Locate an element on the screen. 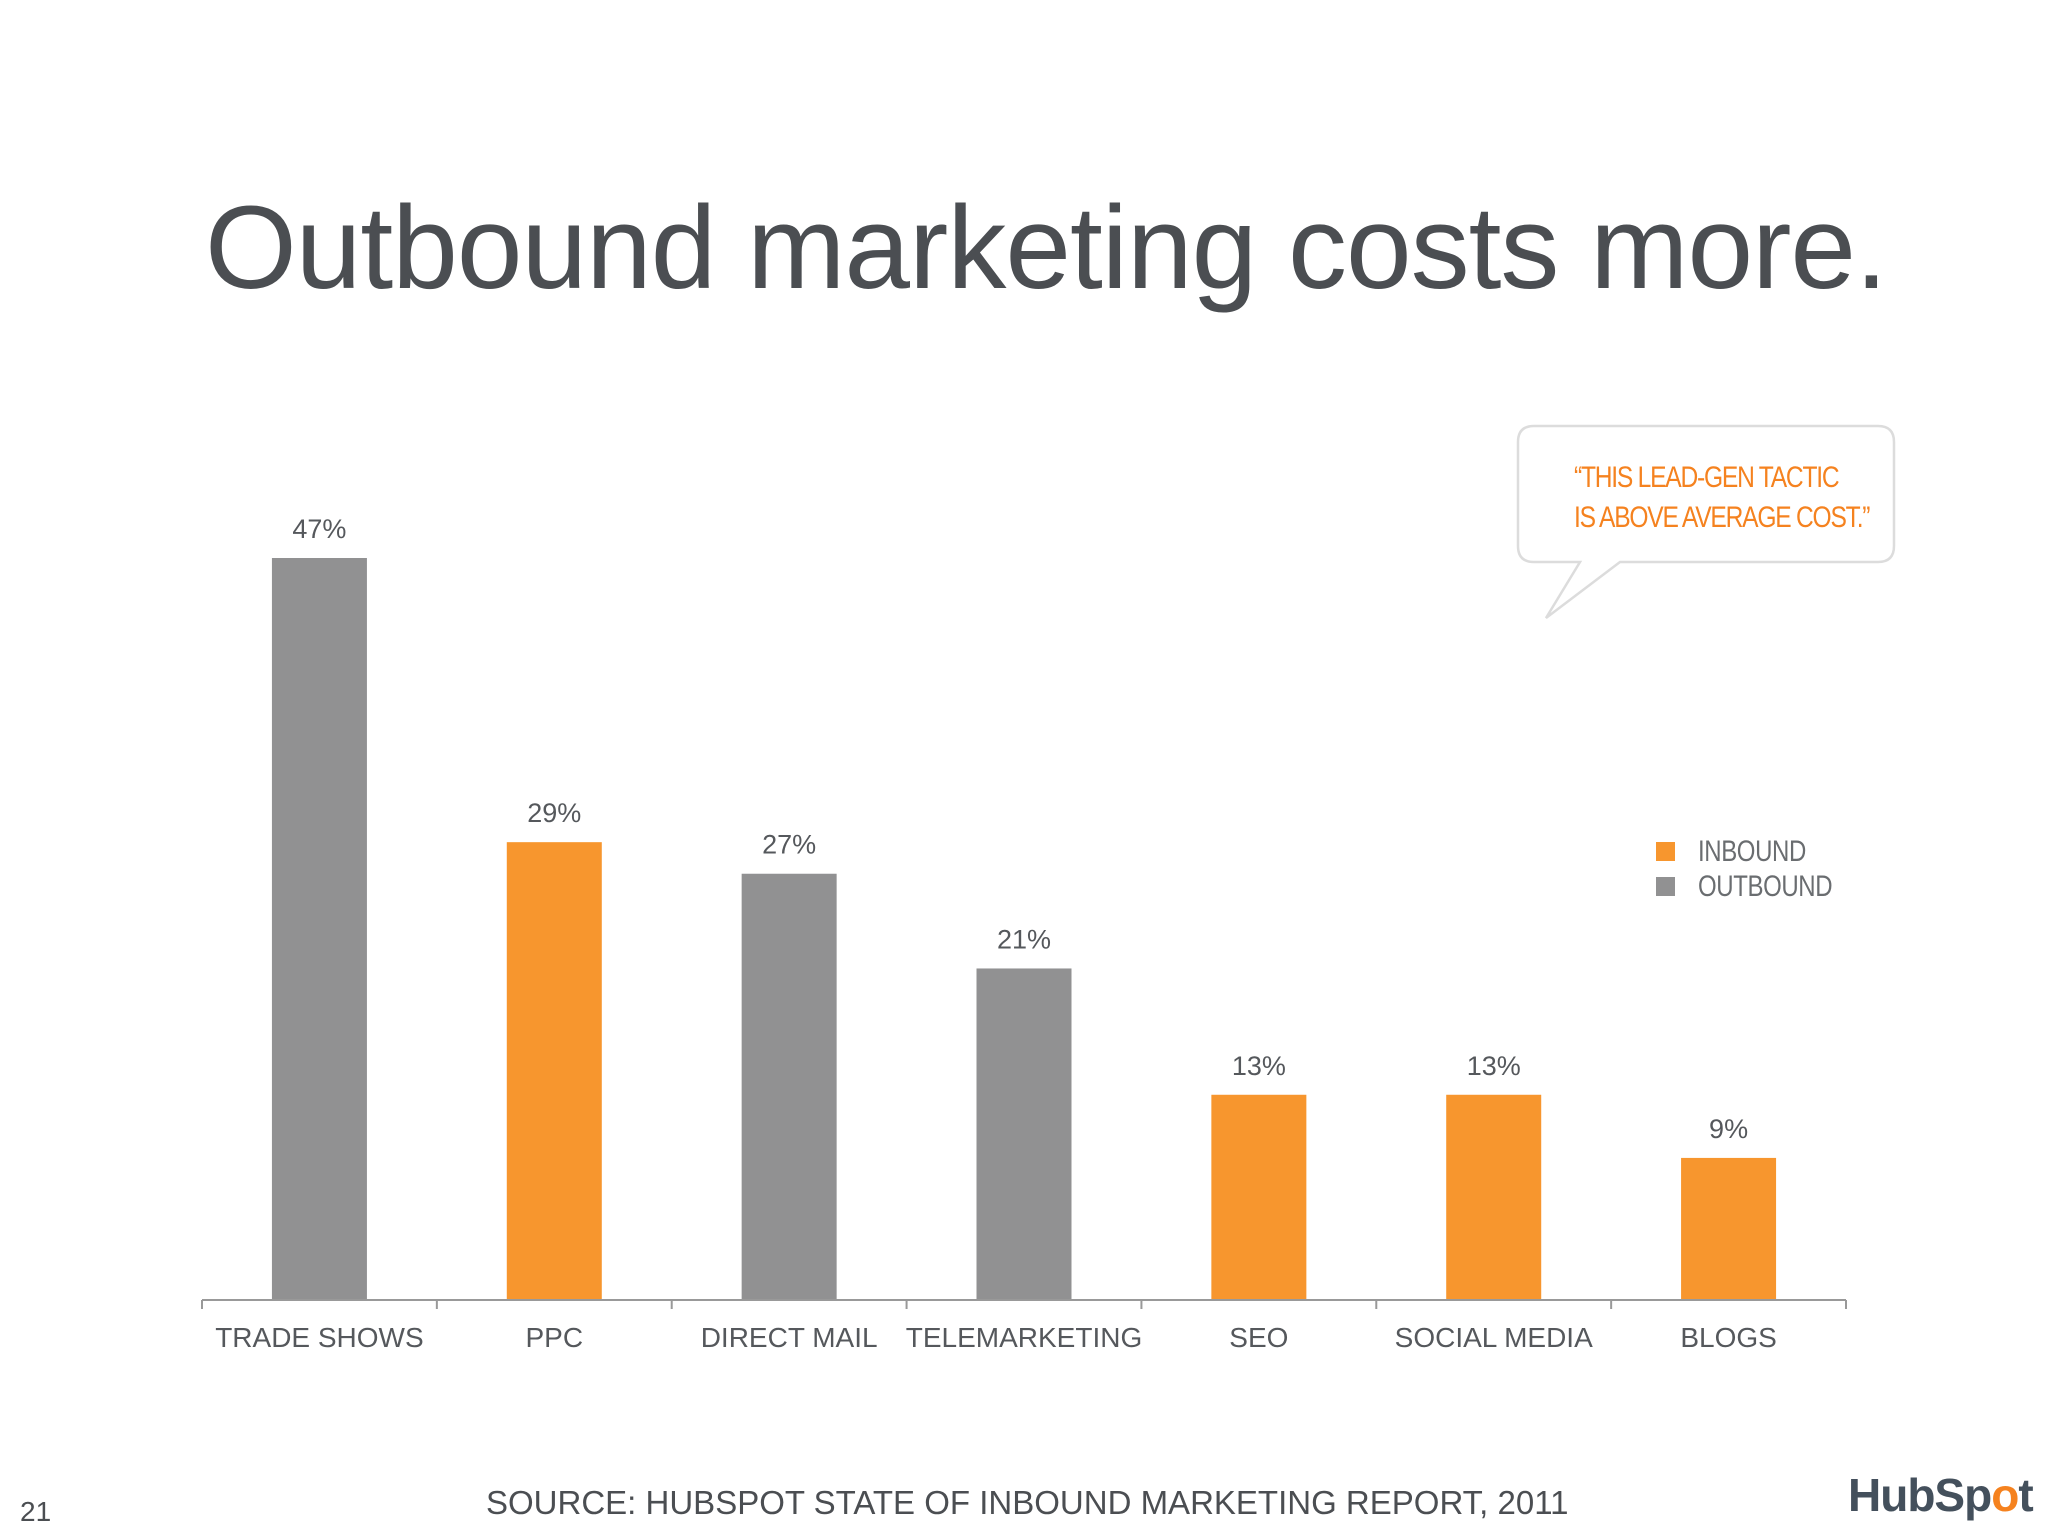 This screenshot has height=1536, width=2048. speech-bubble-shape is located at coordinates (1706, 521).